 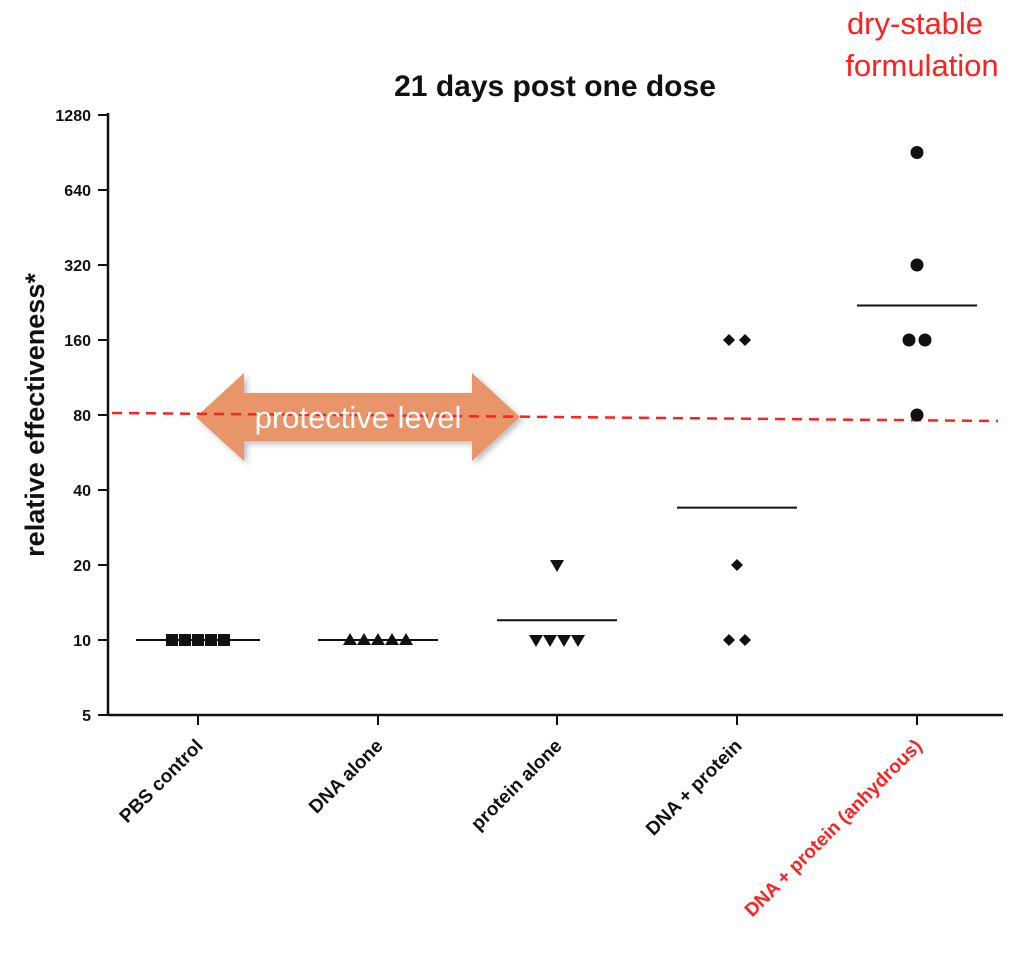 I want to click on y-tick-label: 320, so click(x=77, y=266).